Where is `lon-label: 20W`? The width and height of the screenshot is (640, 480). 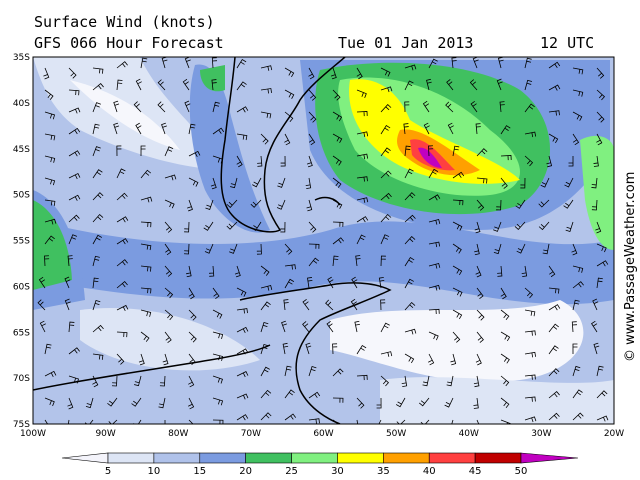
lon-label: 20W is located at coordinates (614, 434).